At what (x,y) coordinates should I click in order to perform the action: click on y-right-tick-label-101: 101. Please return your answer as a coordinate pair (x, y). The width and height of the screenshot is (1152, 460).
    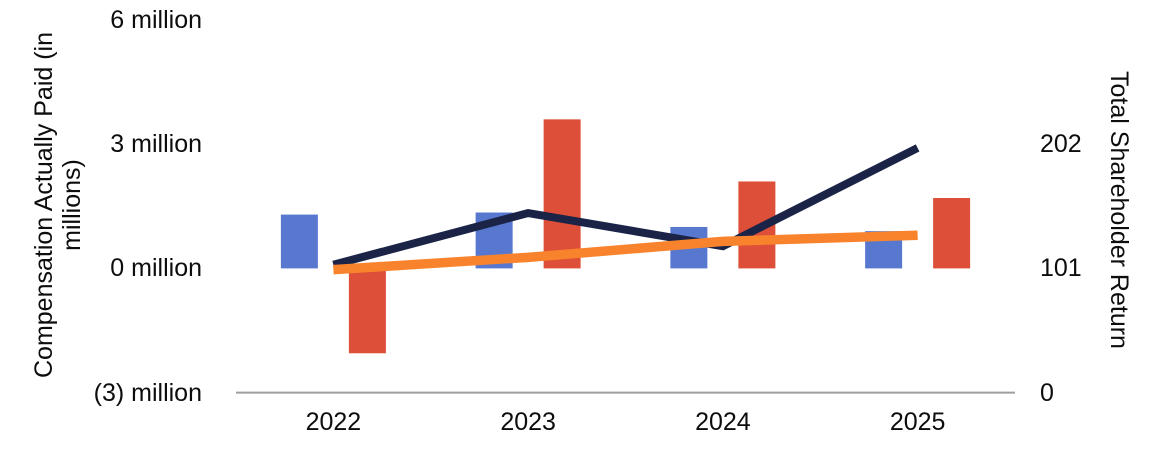
    Looking at the image, I should click on (1061, 268).